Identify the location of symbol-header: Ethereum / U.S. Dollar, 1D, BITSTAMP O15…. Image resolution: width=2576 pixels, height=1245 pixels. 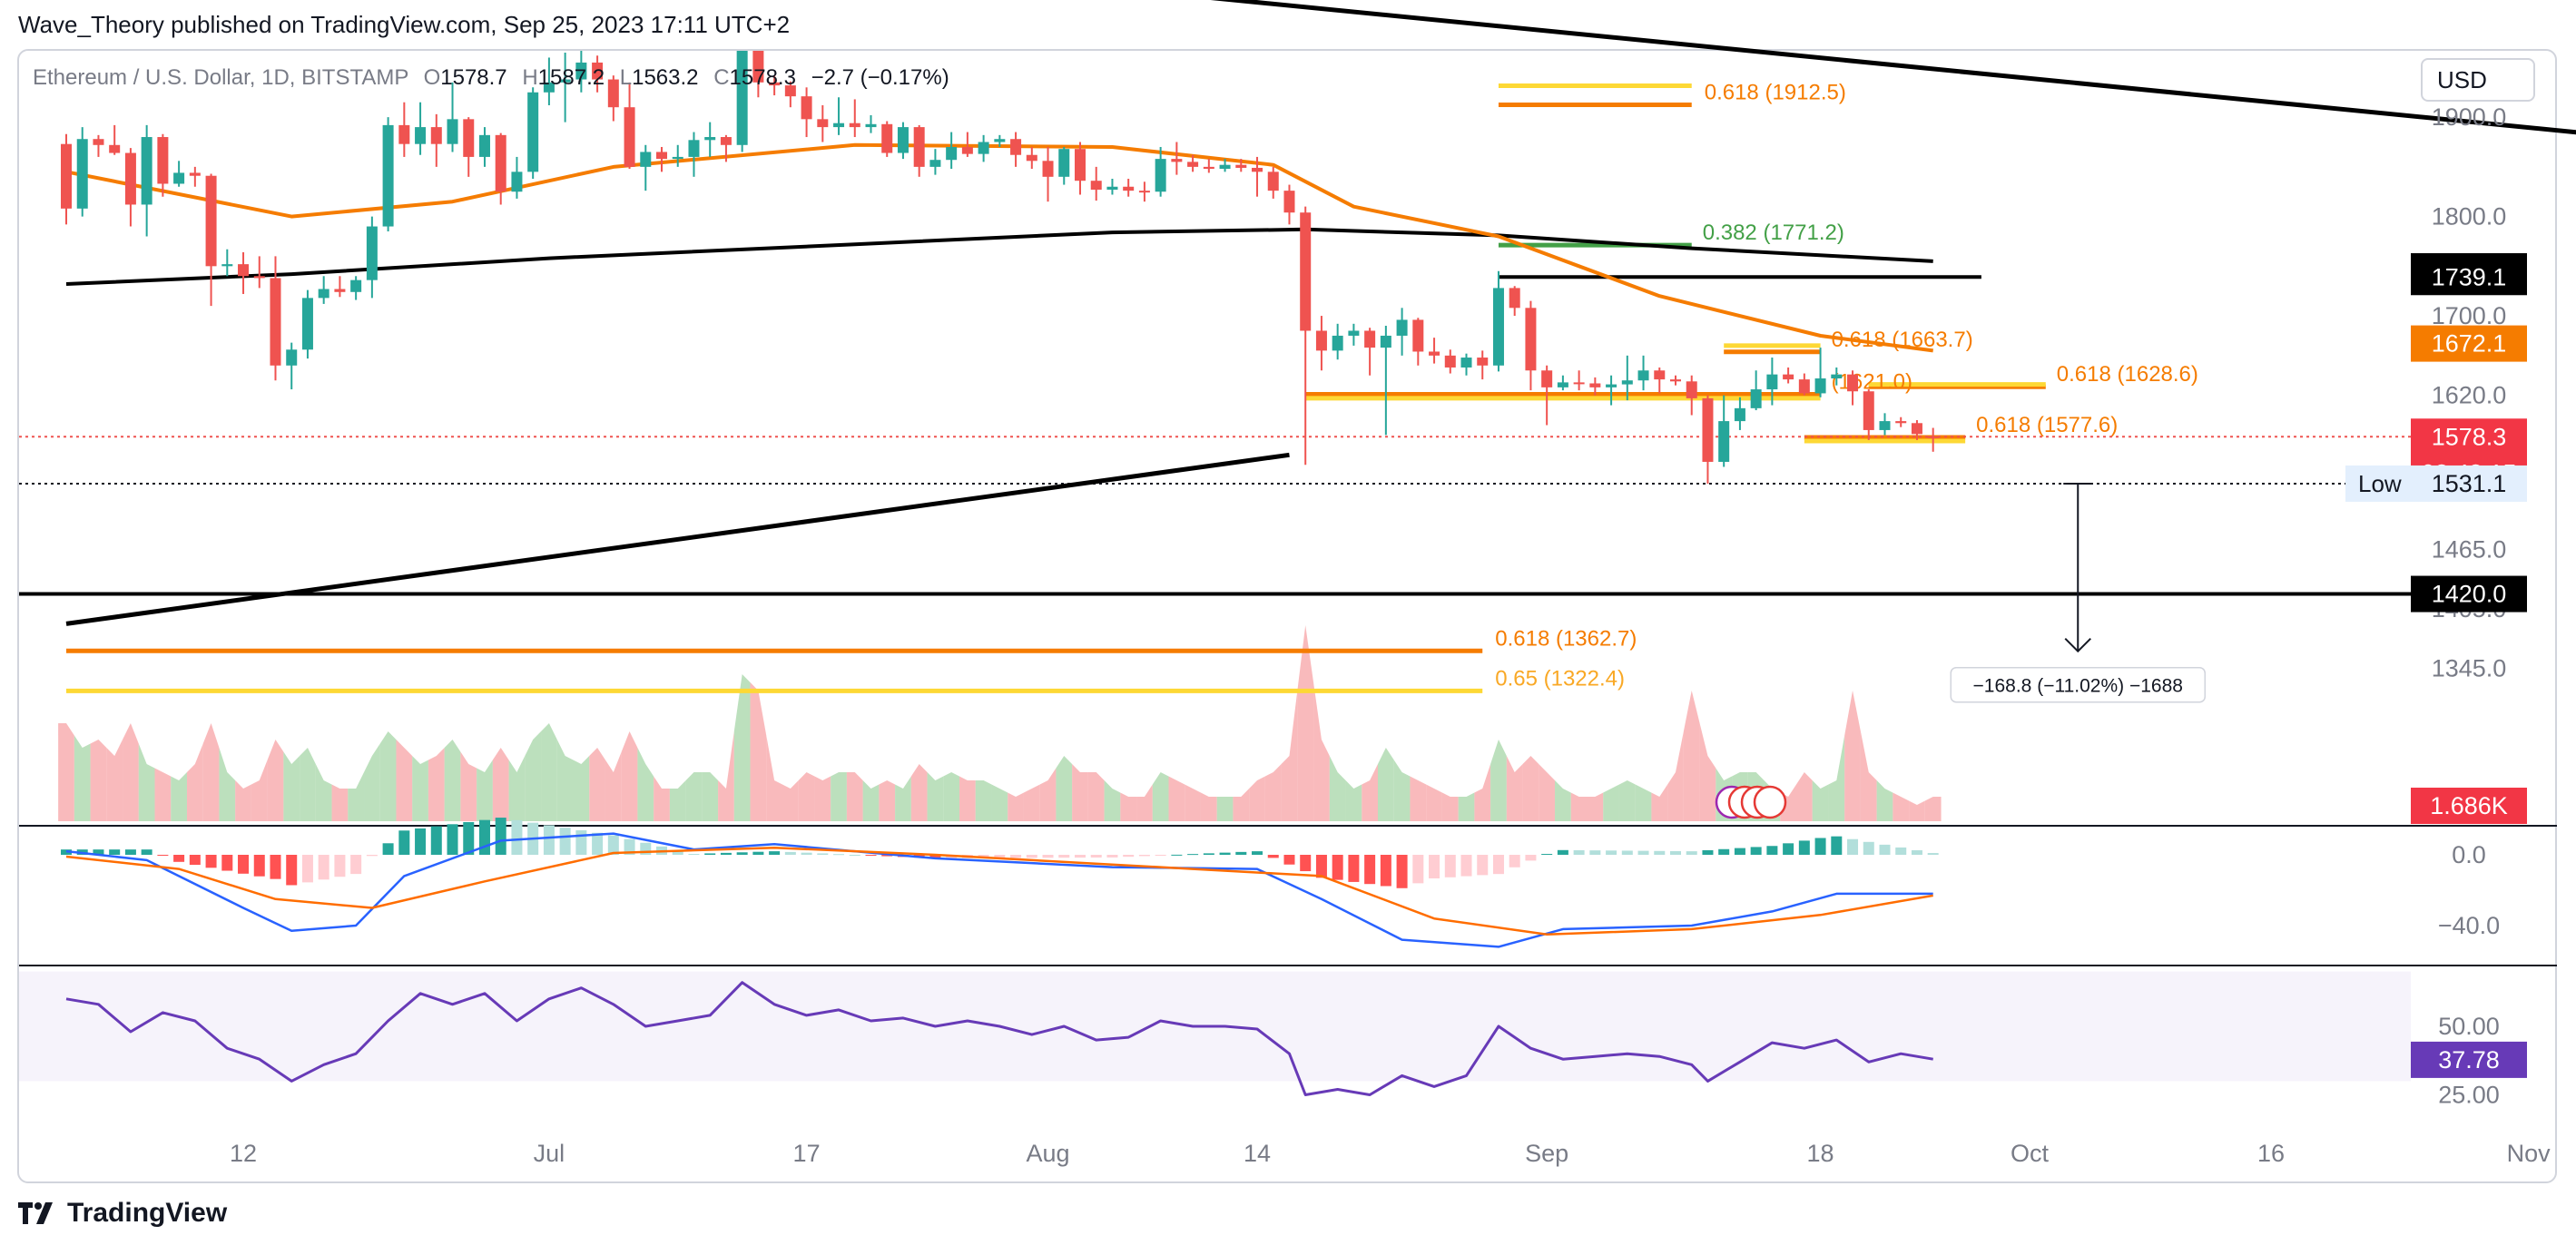
(491, 78).